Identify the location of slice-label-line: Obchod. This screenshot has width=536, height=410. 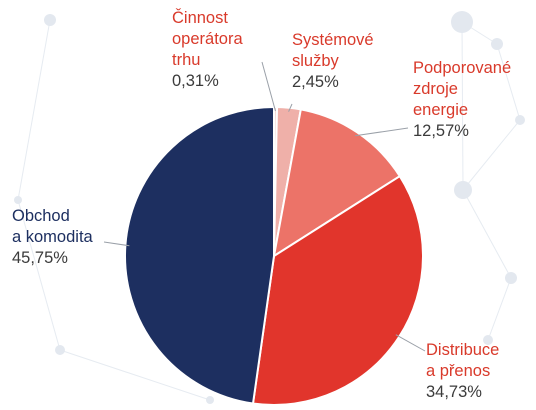
(41, 216).